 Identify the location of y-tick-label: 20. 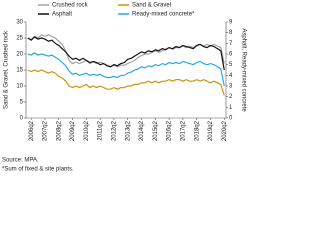
(19, 55).